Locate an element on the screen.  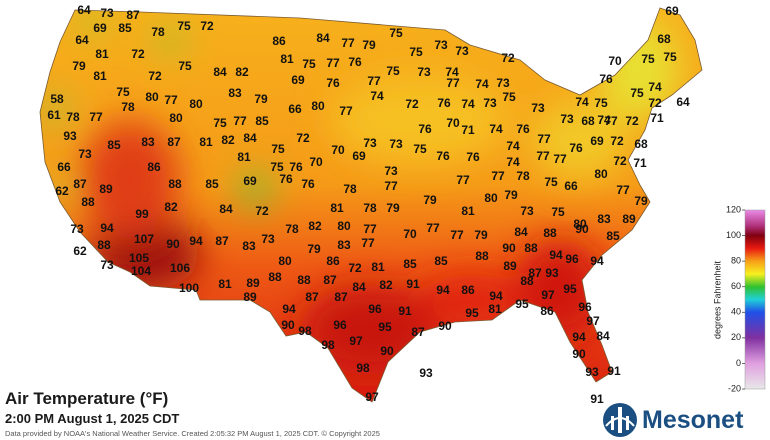
colorbar is located at coordinates (755, 299).